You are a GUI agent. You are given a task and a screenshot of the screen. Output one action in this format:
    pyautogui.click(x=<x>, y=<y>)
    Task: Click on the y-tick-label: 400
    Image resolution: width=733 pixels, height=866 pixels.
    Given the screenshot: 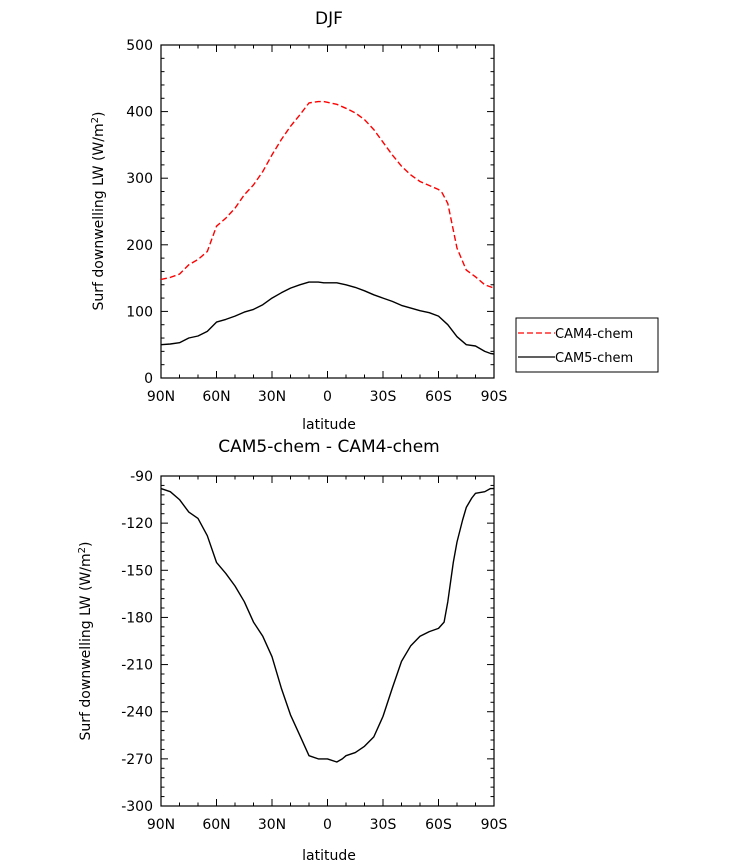 What is the action you would take?
    pyautogui.click(x=139, y=113)
    